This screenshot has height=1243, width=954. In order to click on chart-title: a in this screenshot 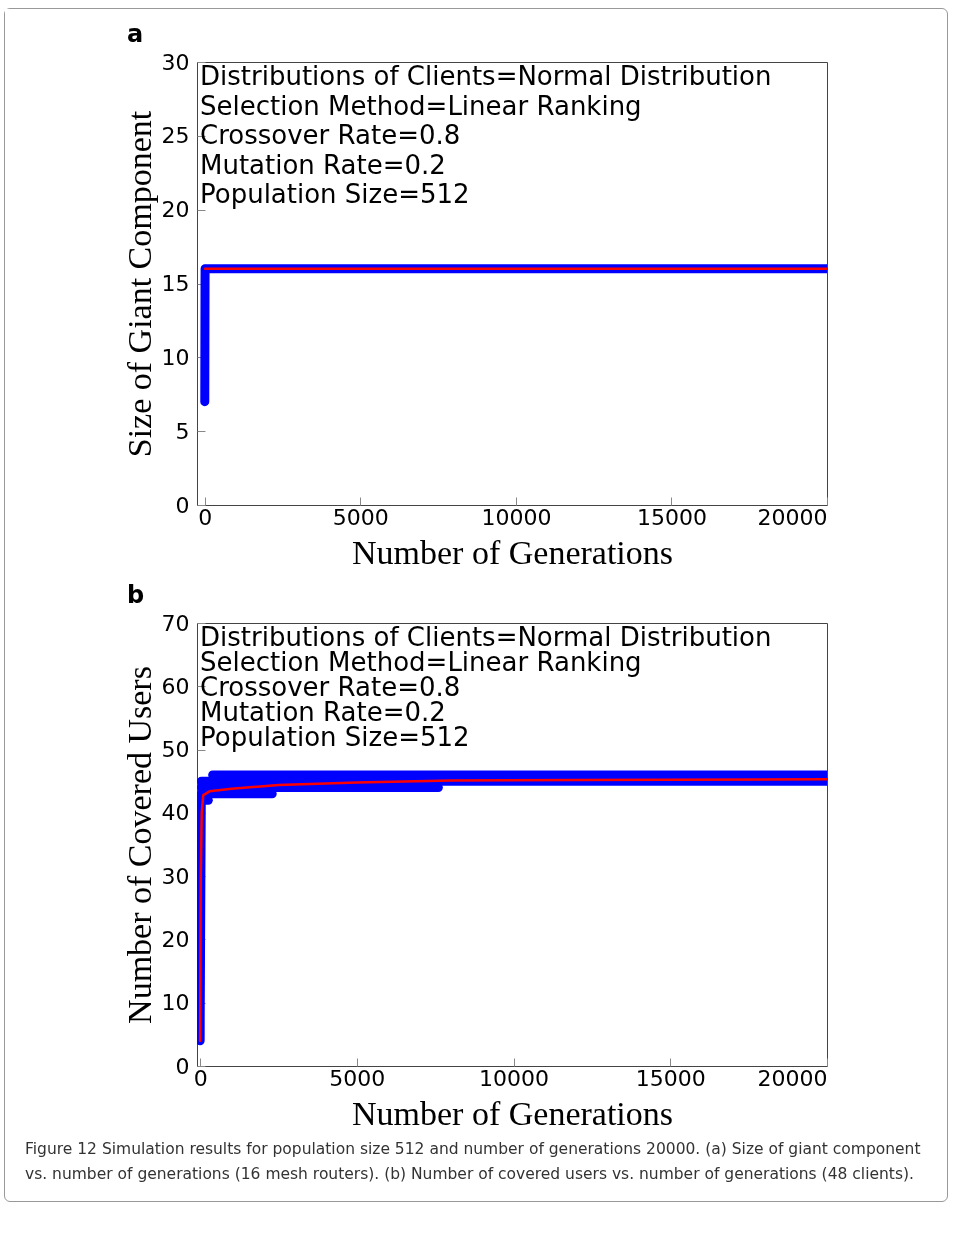, I will do `click(135, 34)`.